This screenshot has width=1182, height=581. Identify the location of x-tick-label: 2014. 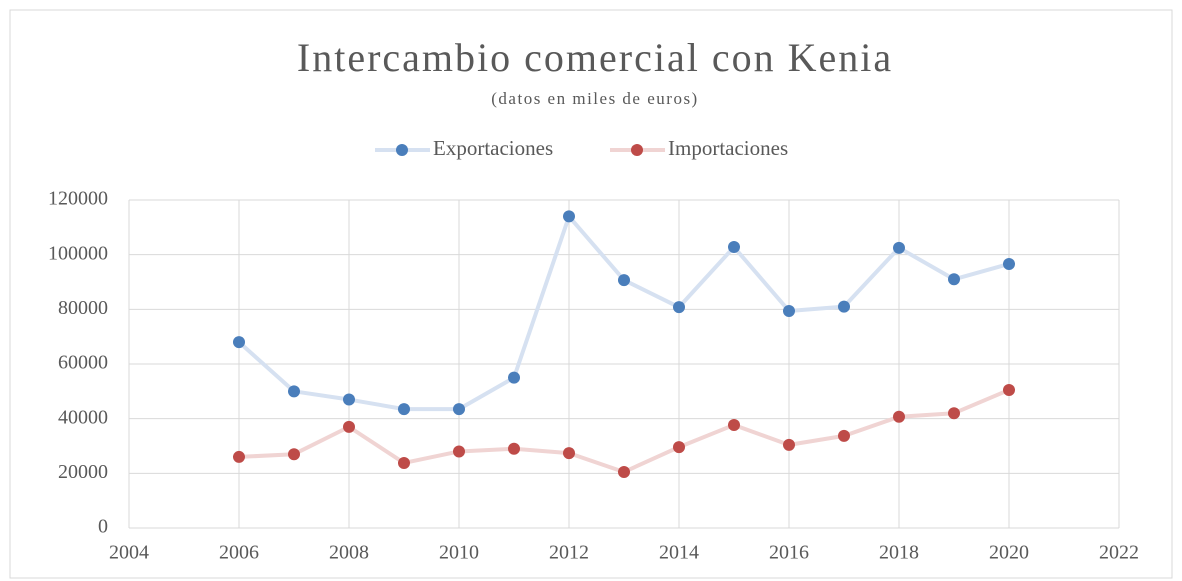
(679, 553).